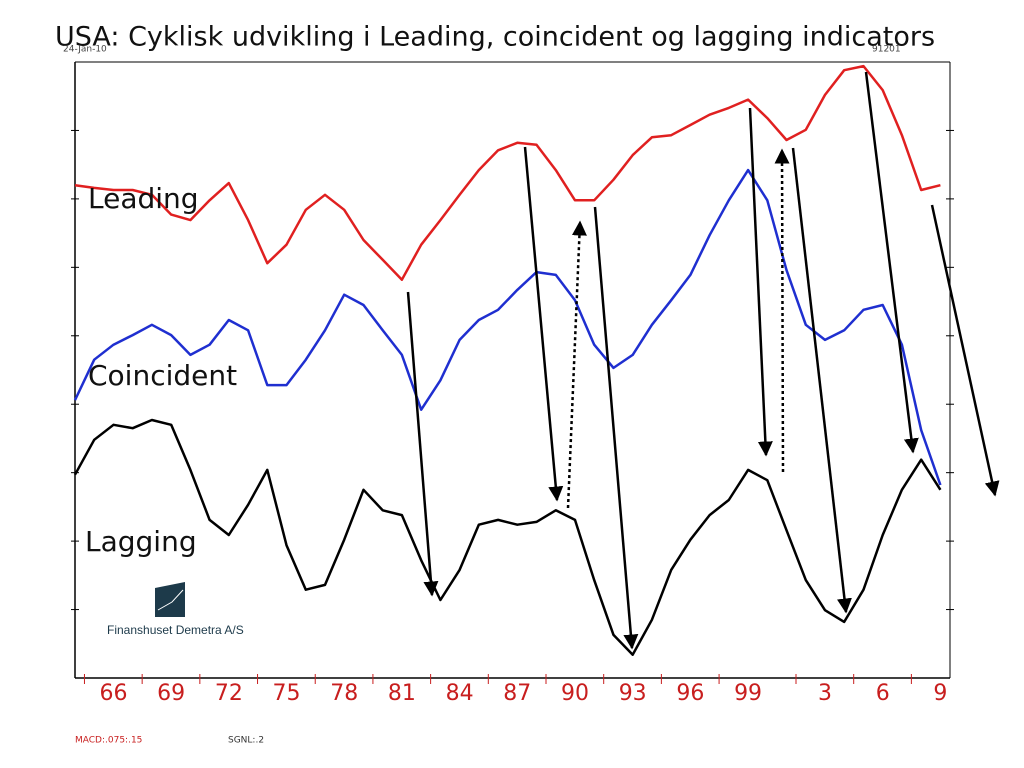  I want to click on x-tick-label: 6, so click(883, 693).